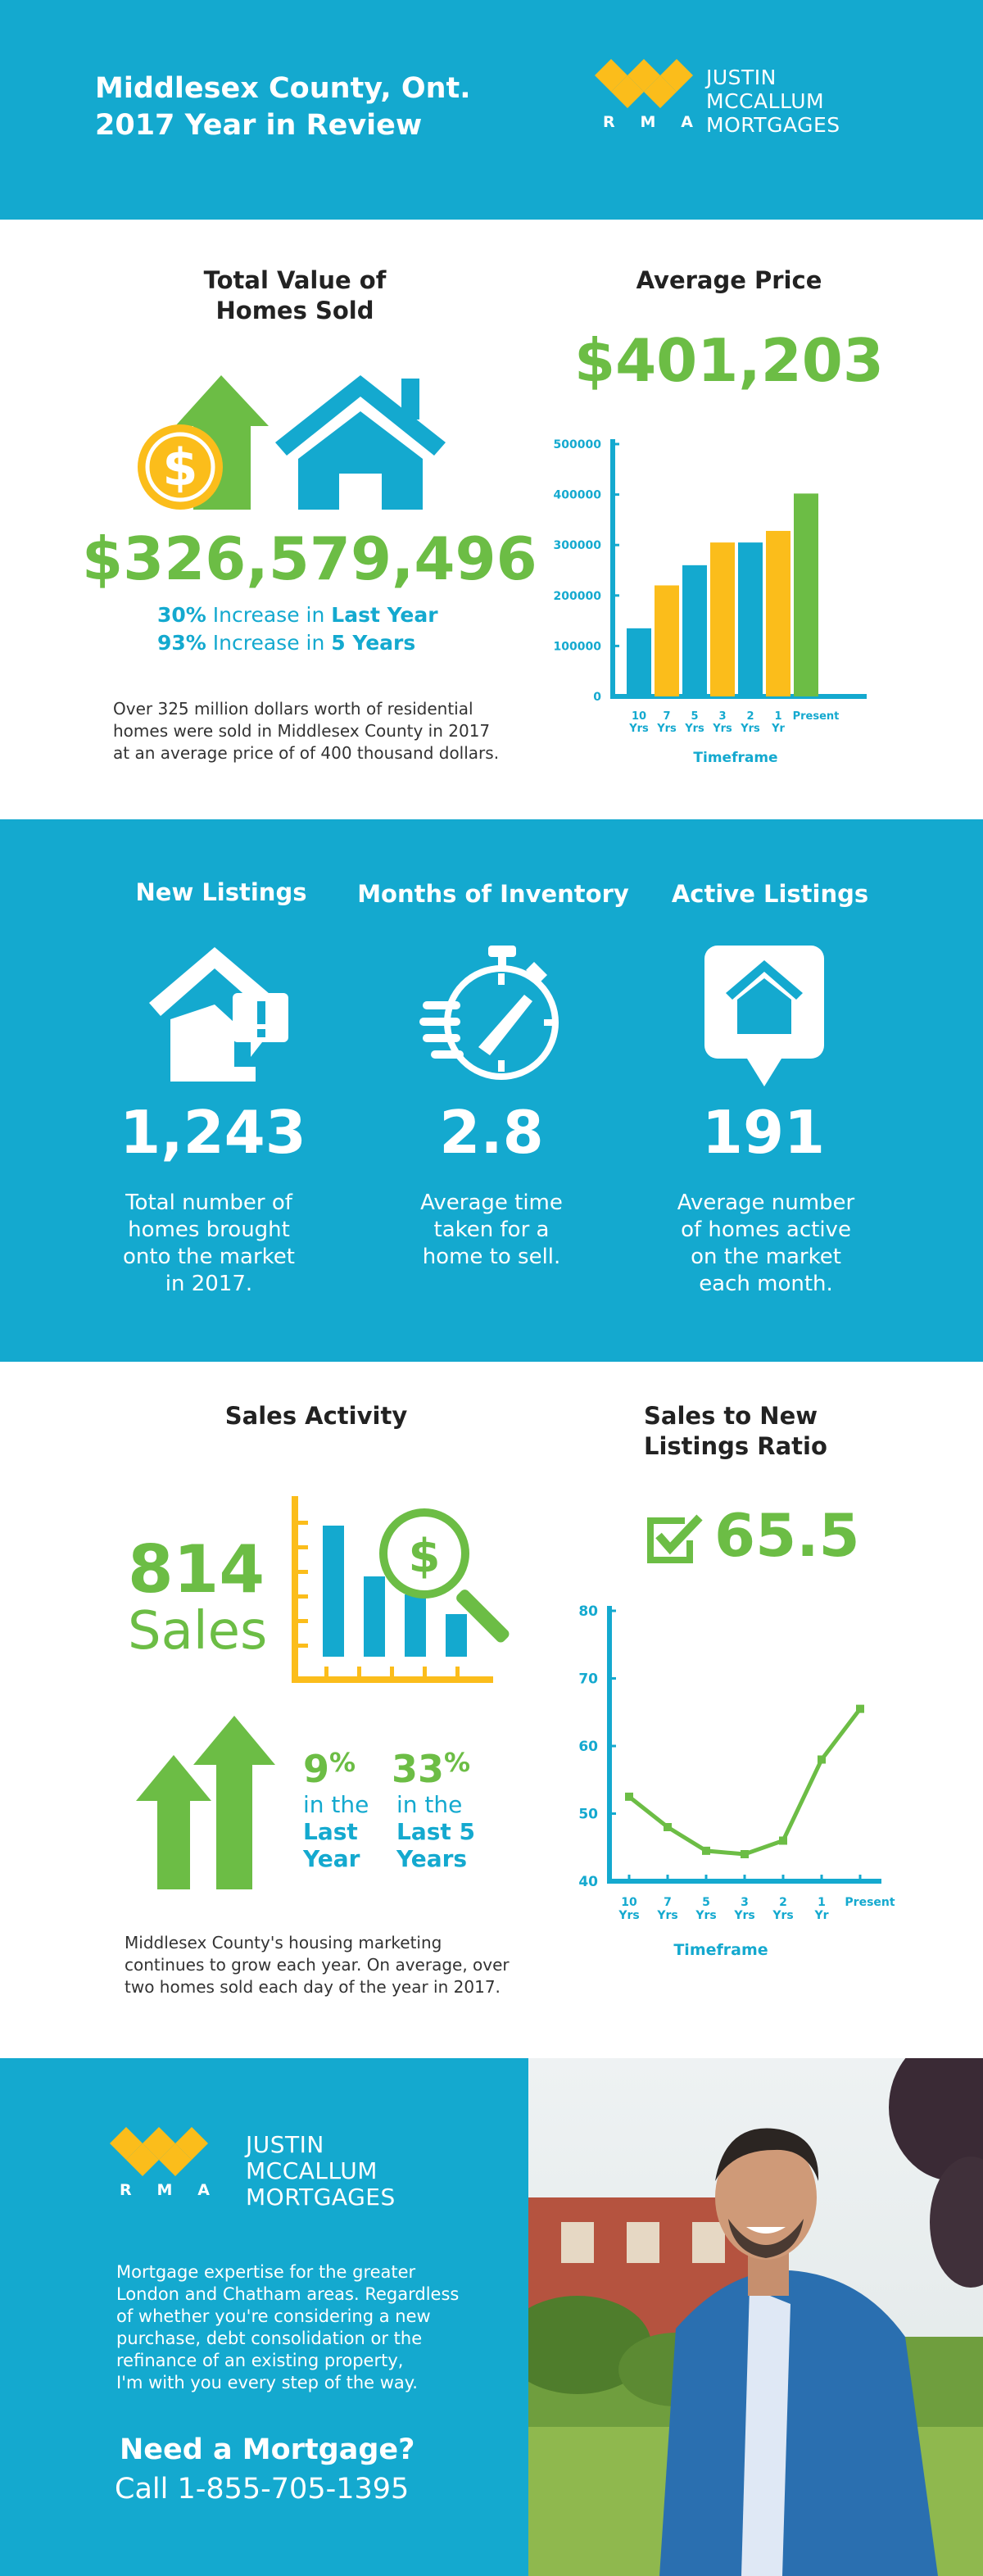  Describe the element at coordinates (213, 1132) in the screenshot. I see `new-listings-value: 1,243` at that location.